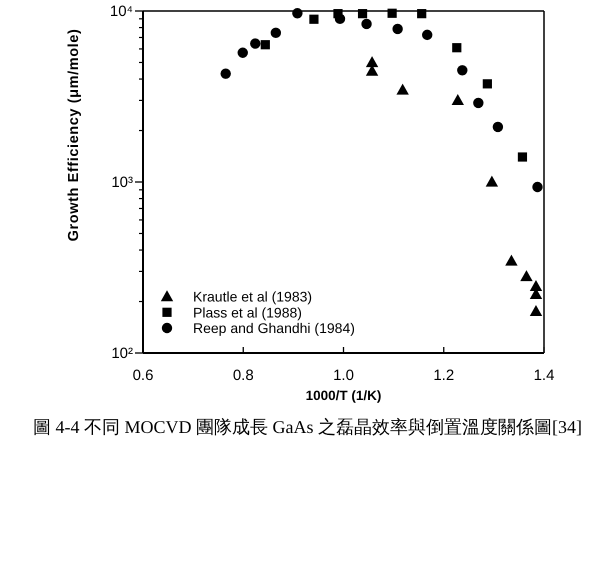  I want to click on x-tick-label: 1.4, so click(544, 375).